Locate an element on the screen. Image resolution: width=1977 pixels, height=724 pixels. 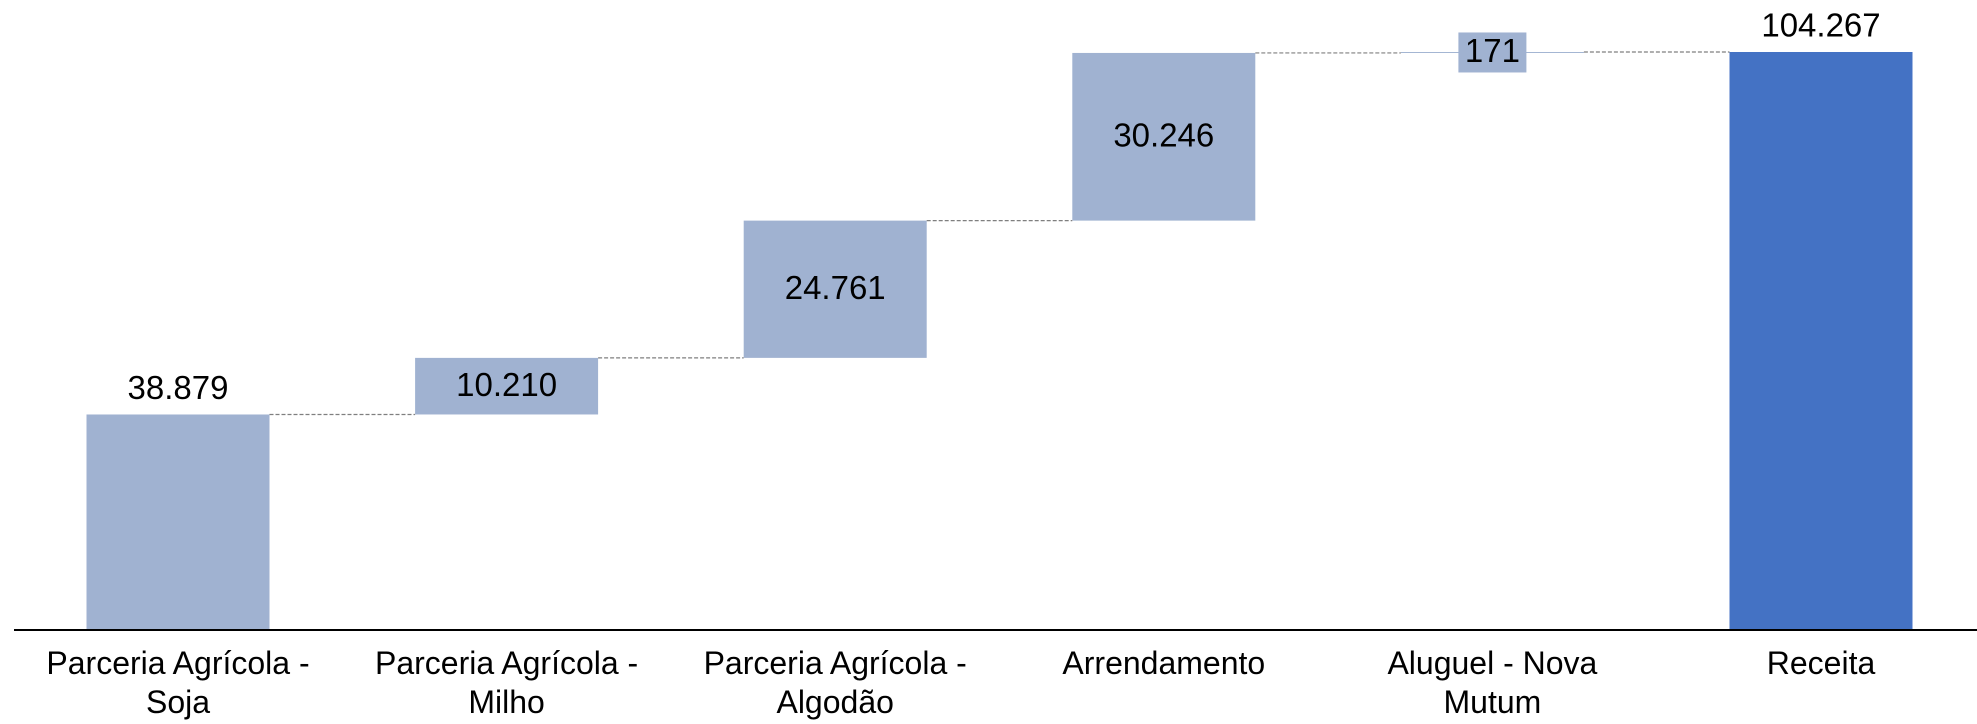
x-tick-label: Parceria Agrícola - Algodão is located at coordinates (835, 682).